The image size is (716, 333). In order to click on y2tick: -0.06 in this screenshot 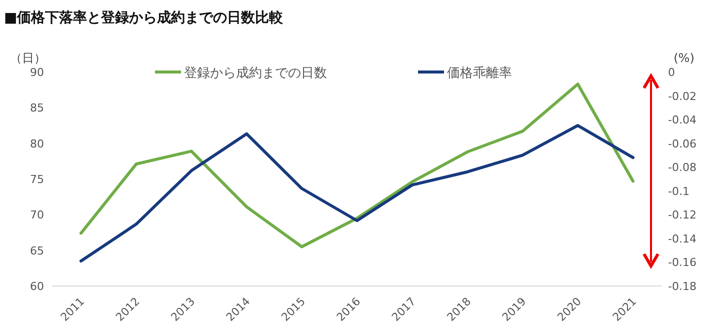, I will do `click(682, 143)`.